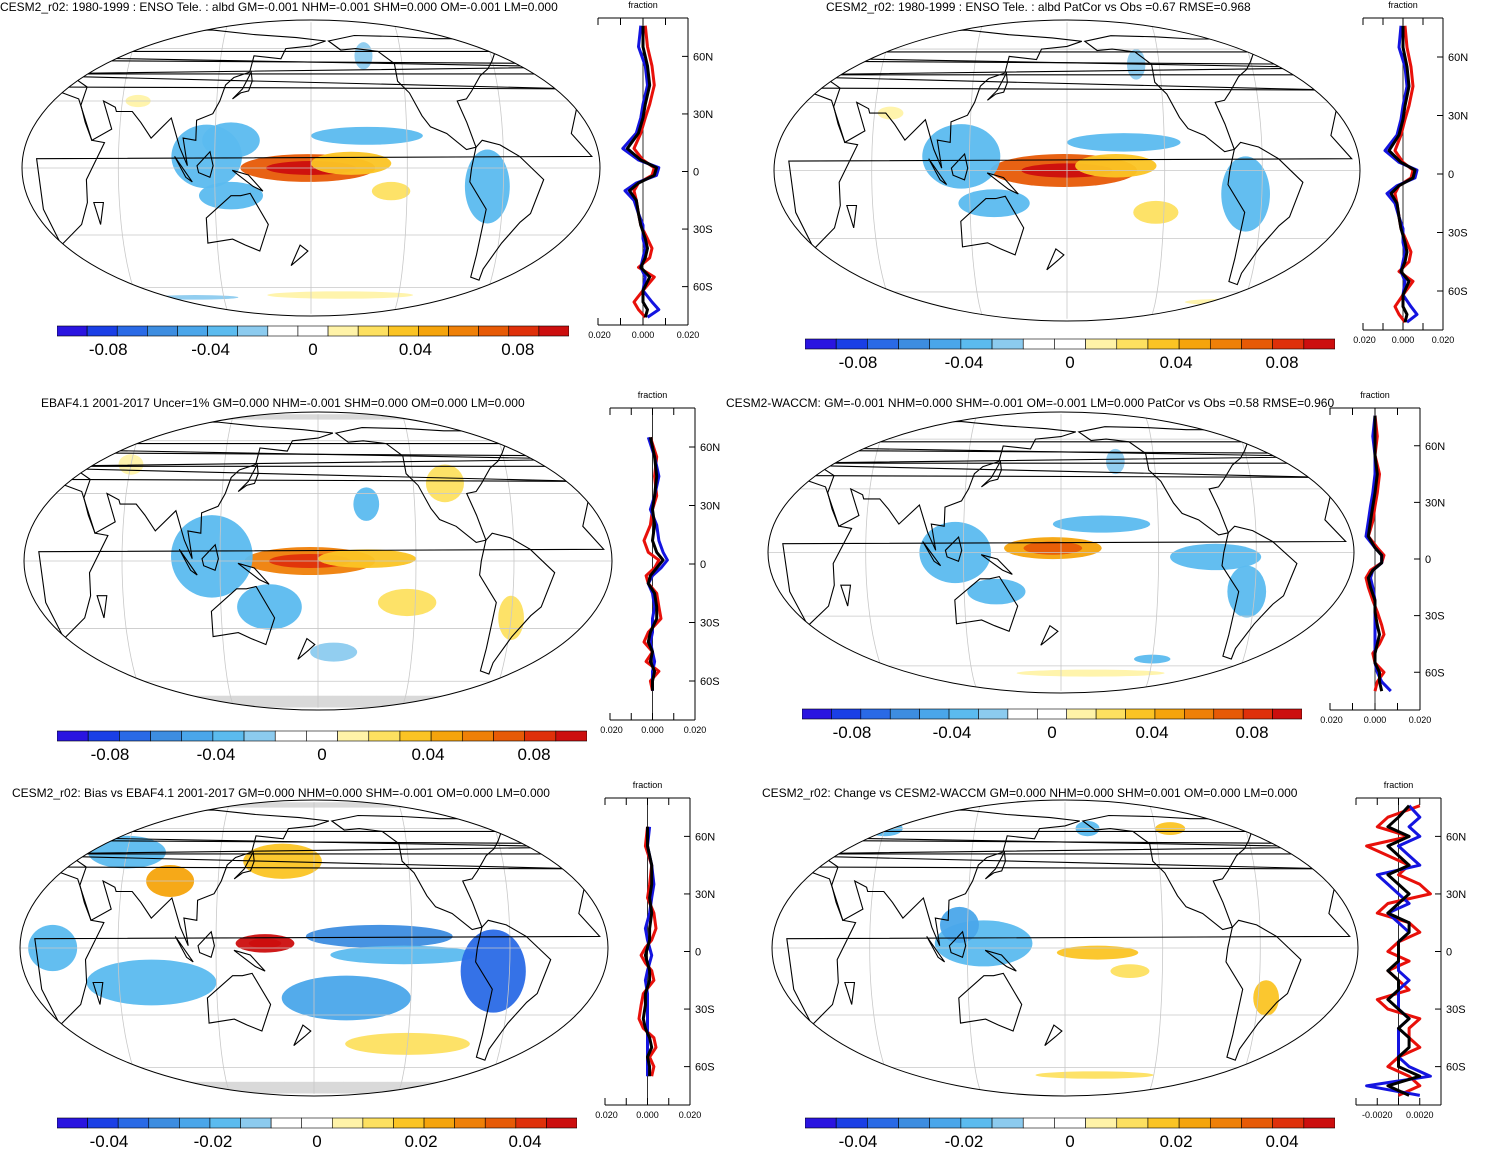 The width and height of the screenshot is (1493, 1151). I want to click on profile-line-obs, so click(641, 172).